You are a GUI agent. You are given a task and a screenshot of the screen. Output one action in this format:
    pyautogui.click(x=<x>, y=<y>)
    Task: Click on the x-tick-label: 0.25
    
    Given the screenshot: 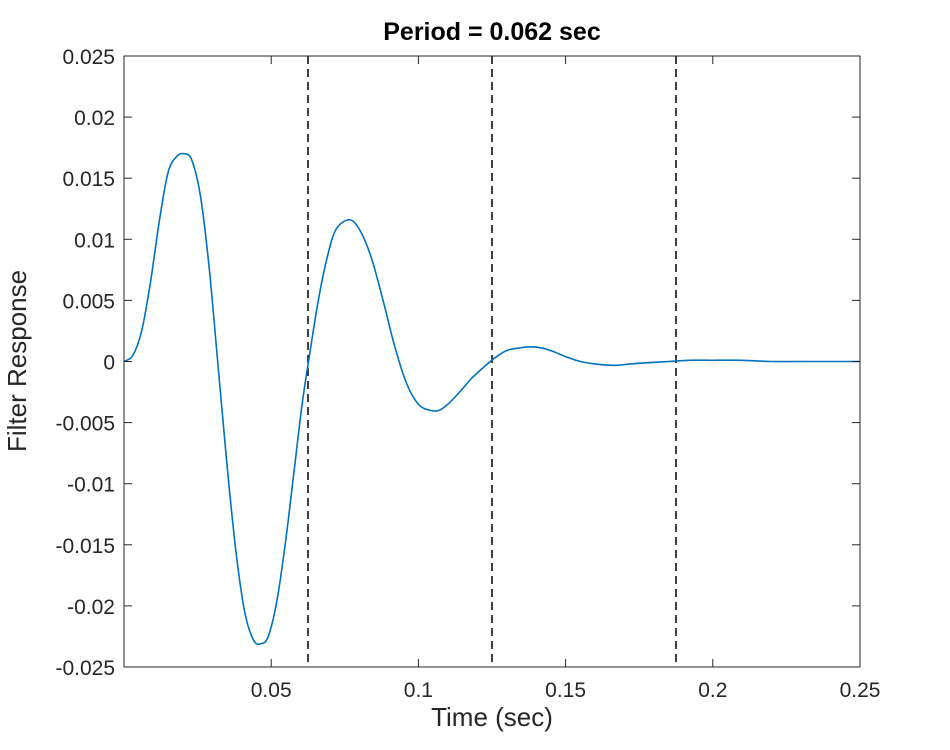 What is the action you would take?
    pyautogui.click(x=860, y=690)
    